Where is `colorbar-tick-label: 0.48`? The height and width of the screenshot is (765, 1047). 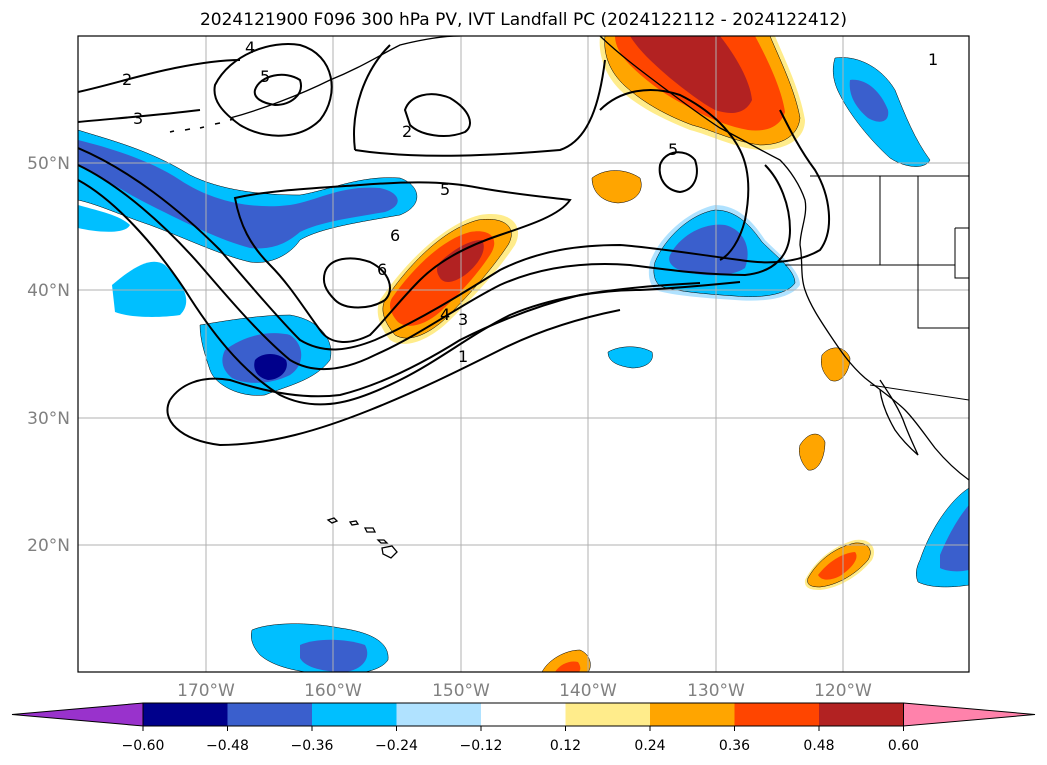 colorbar-tick-label: 0.48 is located at coordinates (818, 746).